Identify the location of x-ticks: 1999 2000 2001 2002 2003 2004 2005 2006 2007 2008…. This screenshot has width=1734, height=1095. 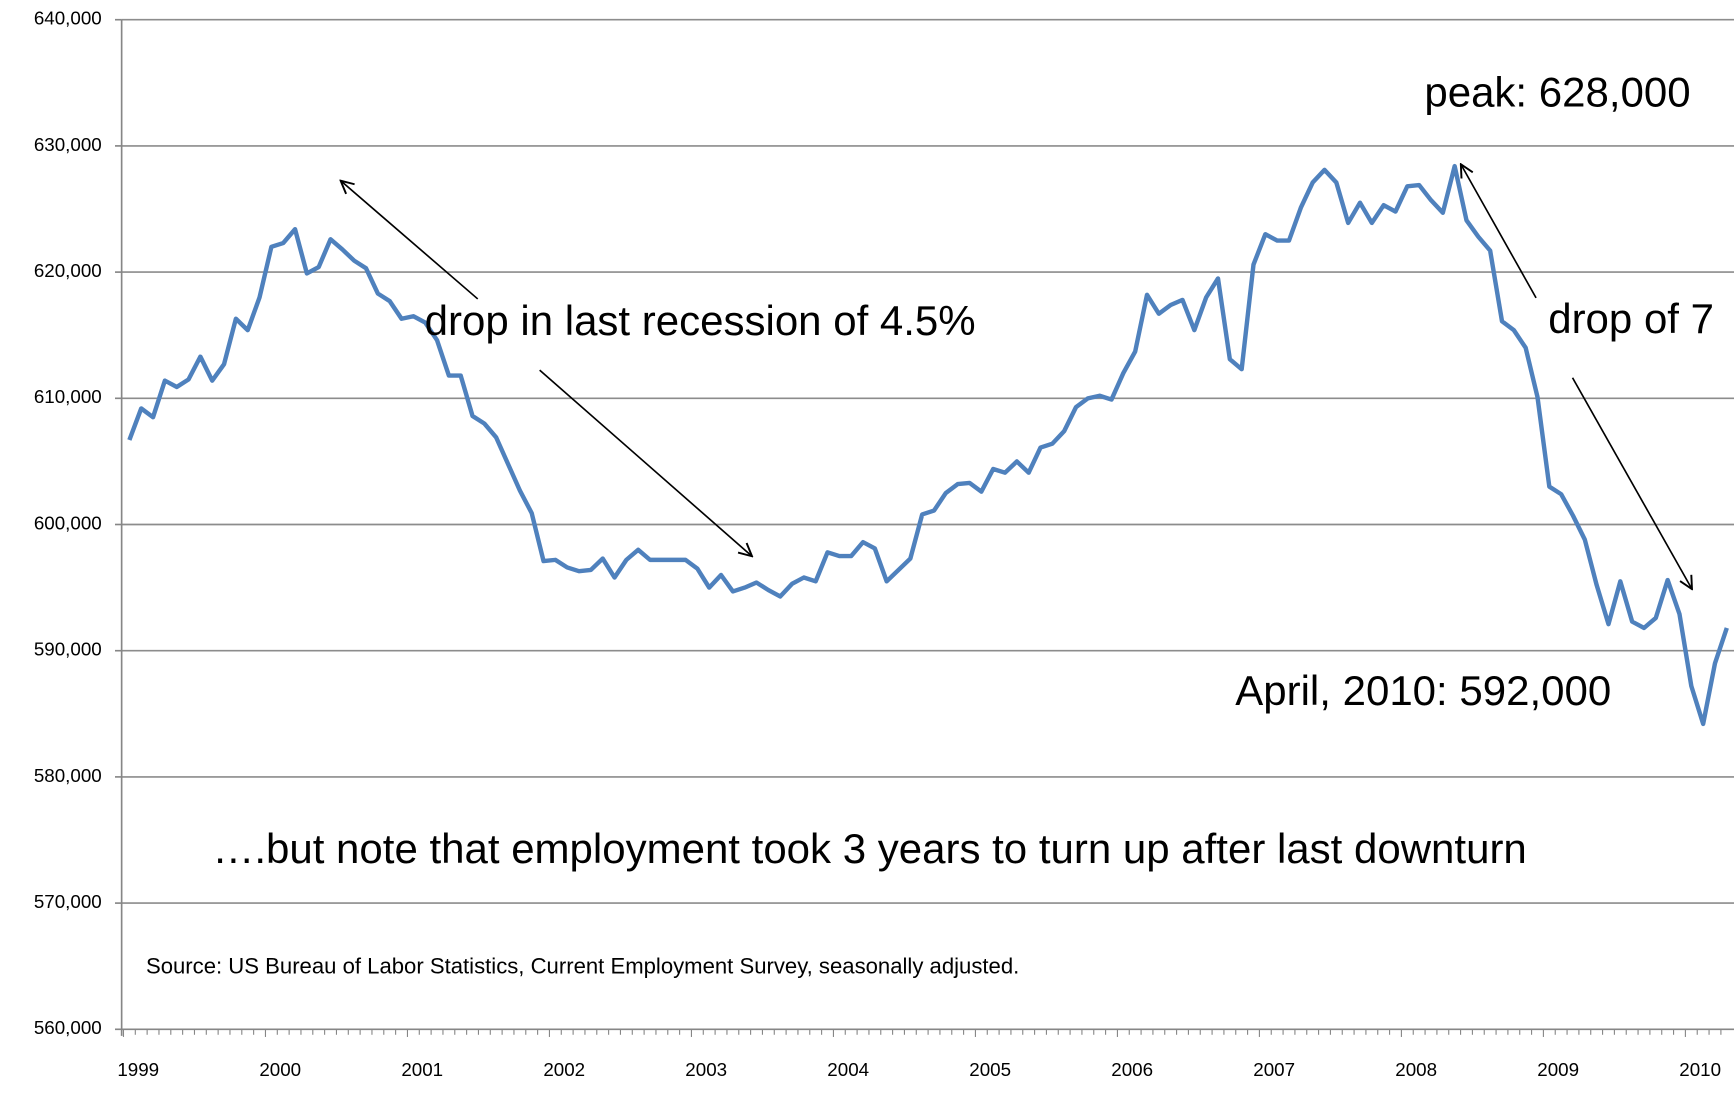
(919, 1054).